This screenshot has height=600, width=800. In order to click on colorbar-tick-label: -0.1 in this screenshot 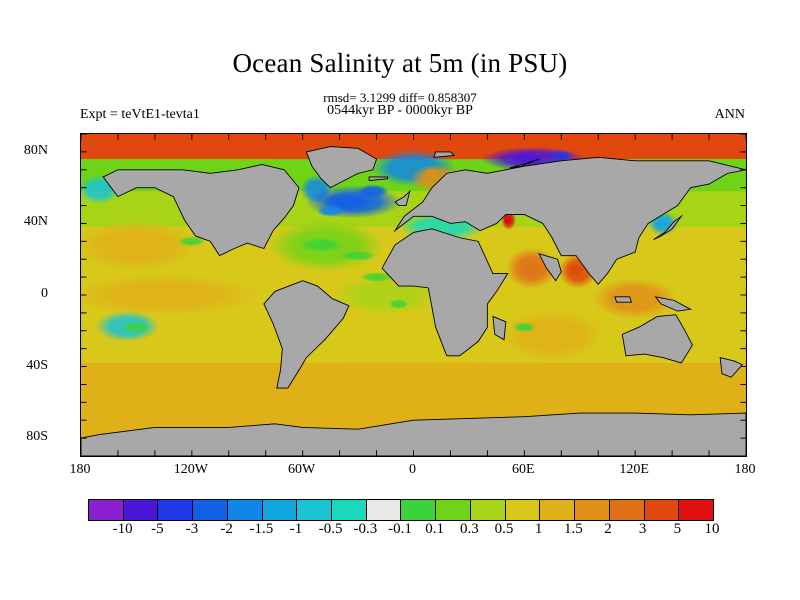, I will do `click(400, 529)`.